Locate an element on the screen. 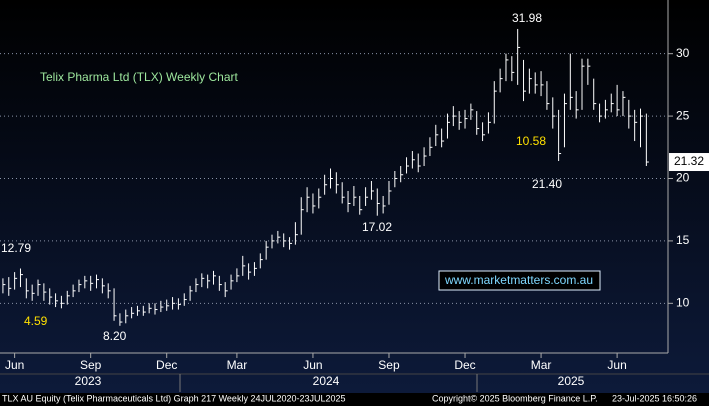 Image resolution: width=709 pixels, height=406 pixels. annotation: 8.20 is located at coordinates (115, 336).